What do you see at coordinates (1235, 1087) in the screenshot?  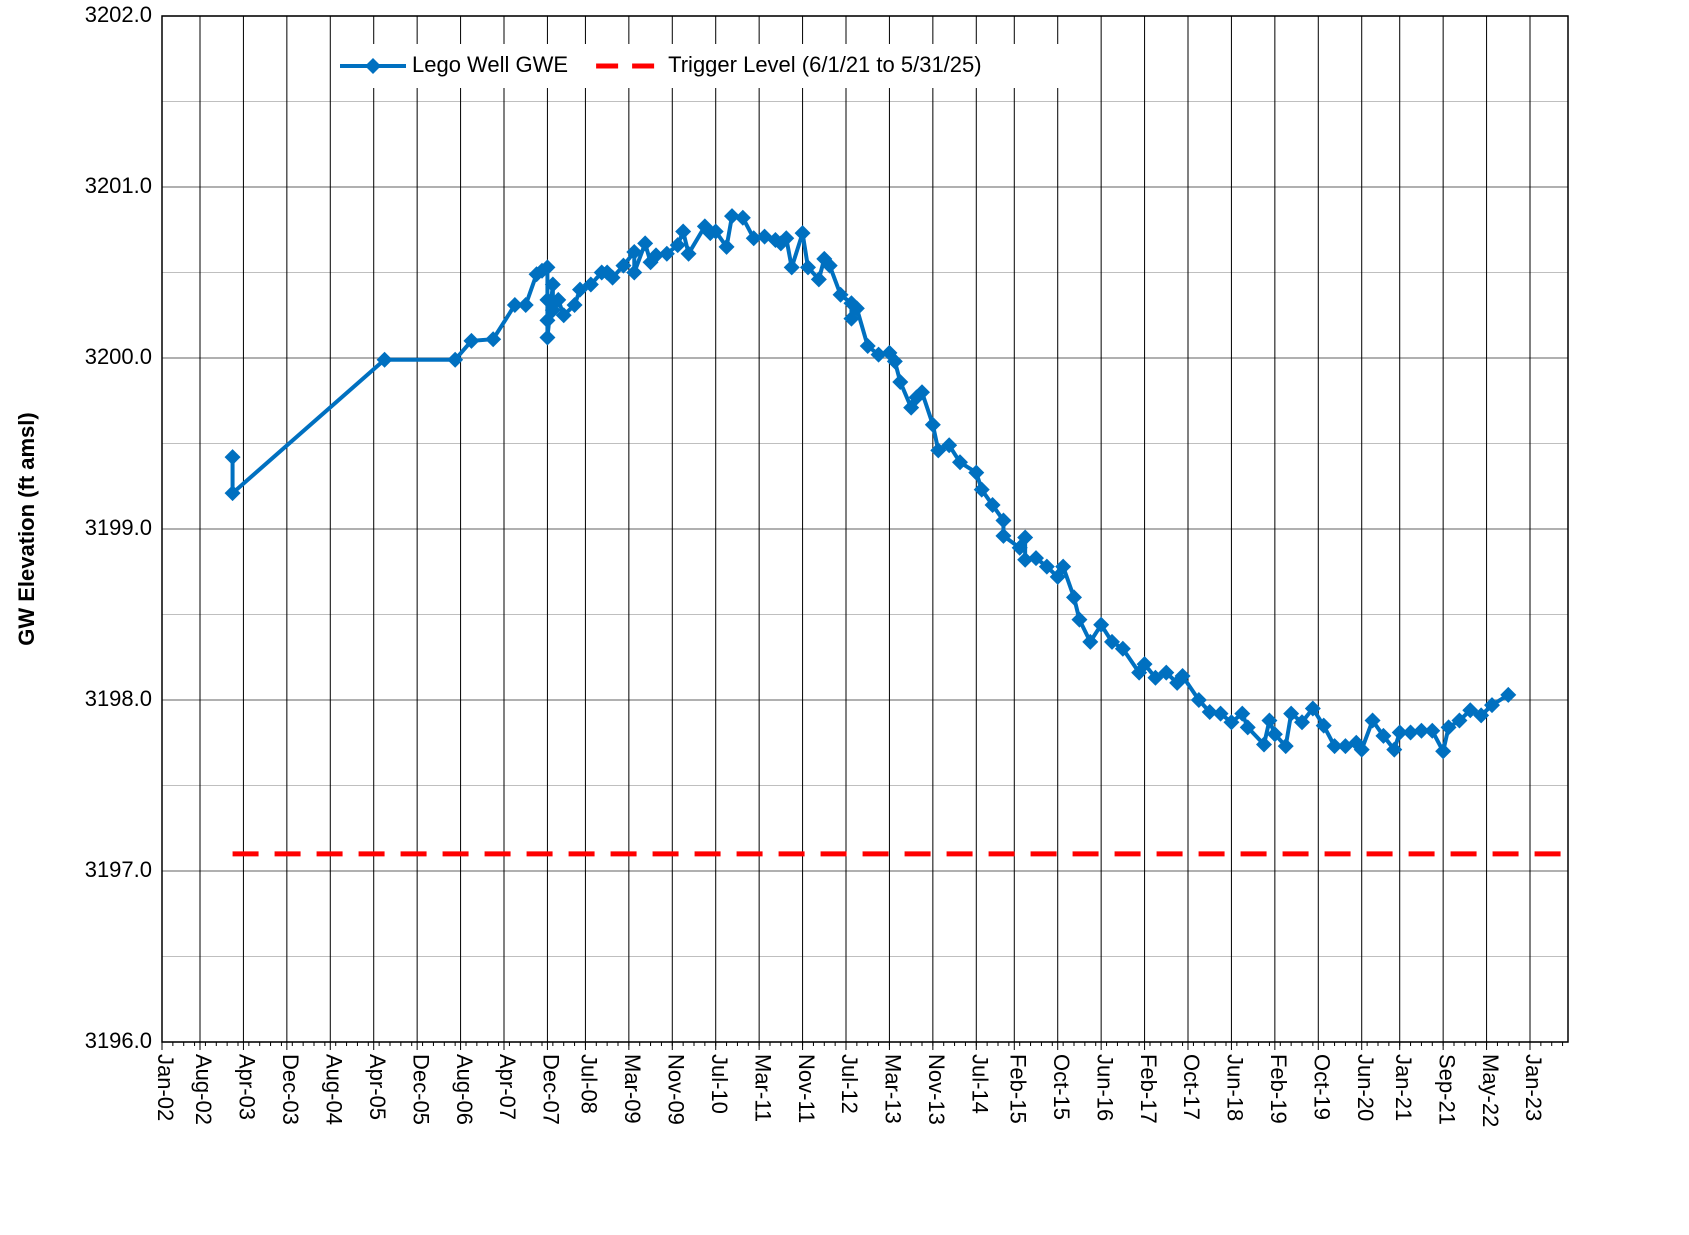 I see `x-tick-label: Jun-18` at bounding box center [1235, 1087].